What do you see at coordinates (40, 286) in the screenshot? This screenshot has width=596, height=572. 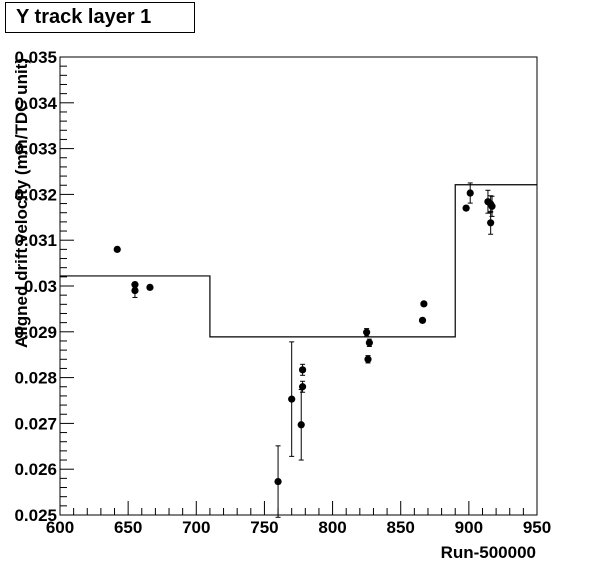 I see `y-tick-label: 0.03` at bounding box center [40, 286].